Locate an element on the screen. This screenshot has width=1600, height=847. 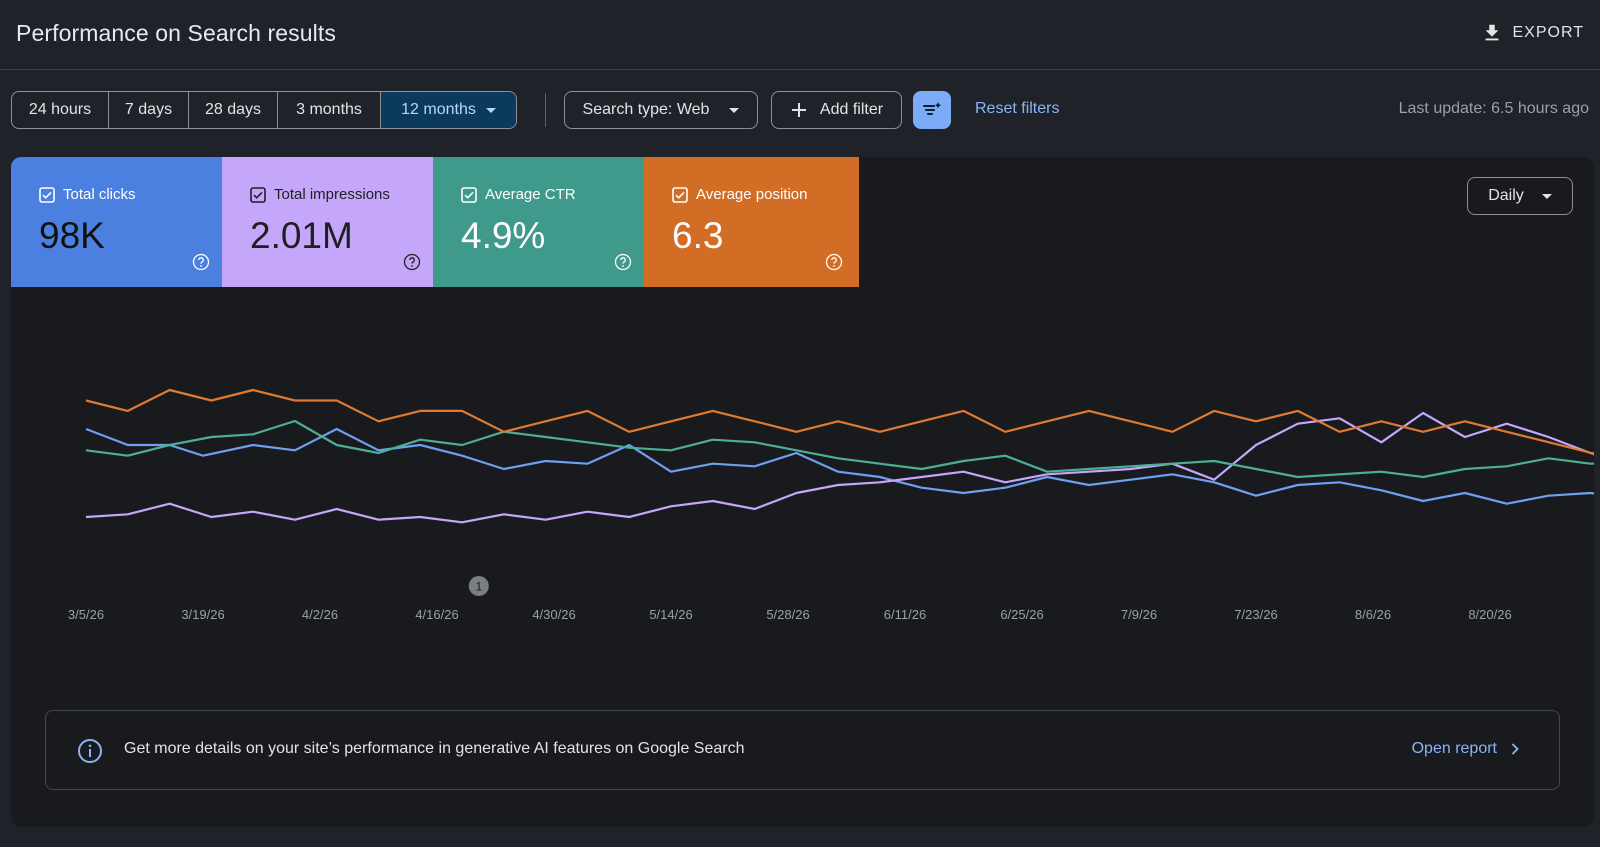
toolbar-divider is located at coordinates (545, 110).